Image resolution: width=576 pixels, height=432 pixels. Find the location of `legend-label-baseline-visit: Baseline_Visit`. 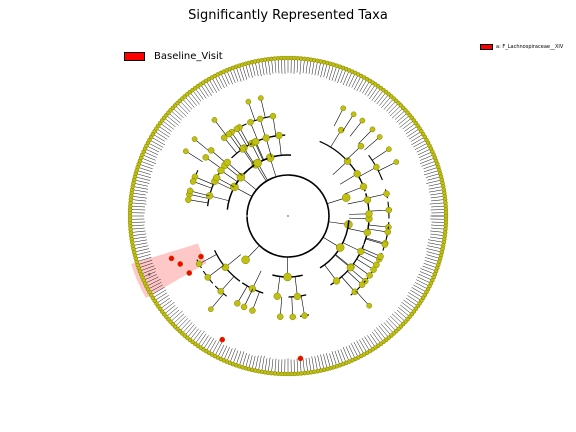

legend-label-baseline-visit: Baseline_Visit is located at coordinates (188, 56).